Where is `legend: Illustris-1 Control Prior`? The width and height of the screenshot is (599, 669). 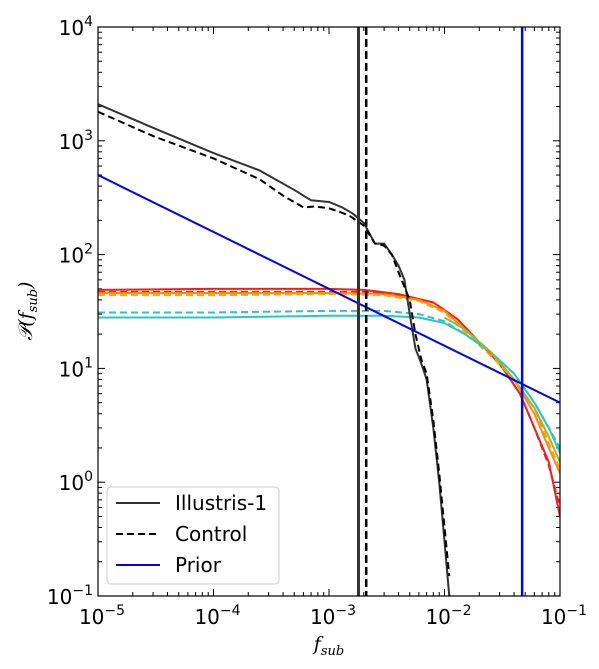
legend: Illustris-1 Control Prior is located at coordinates (193, 535).